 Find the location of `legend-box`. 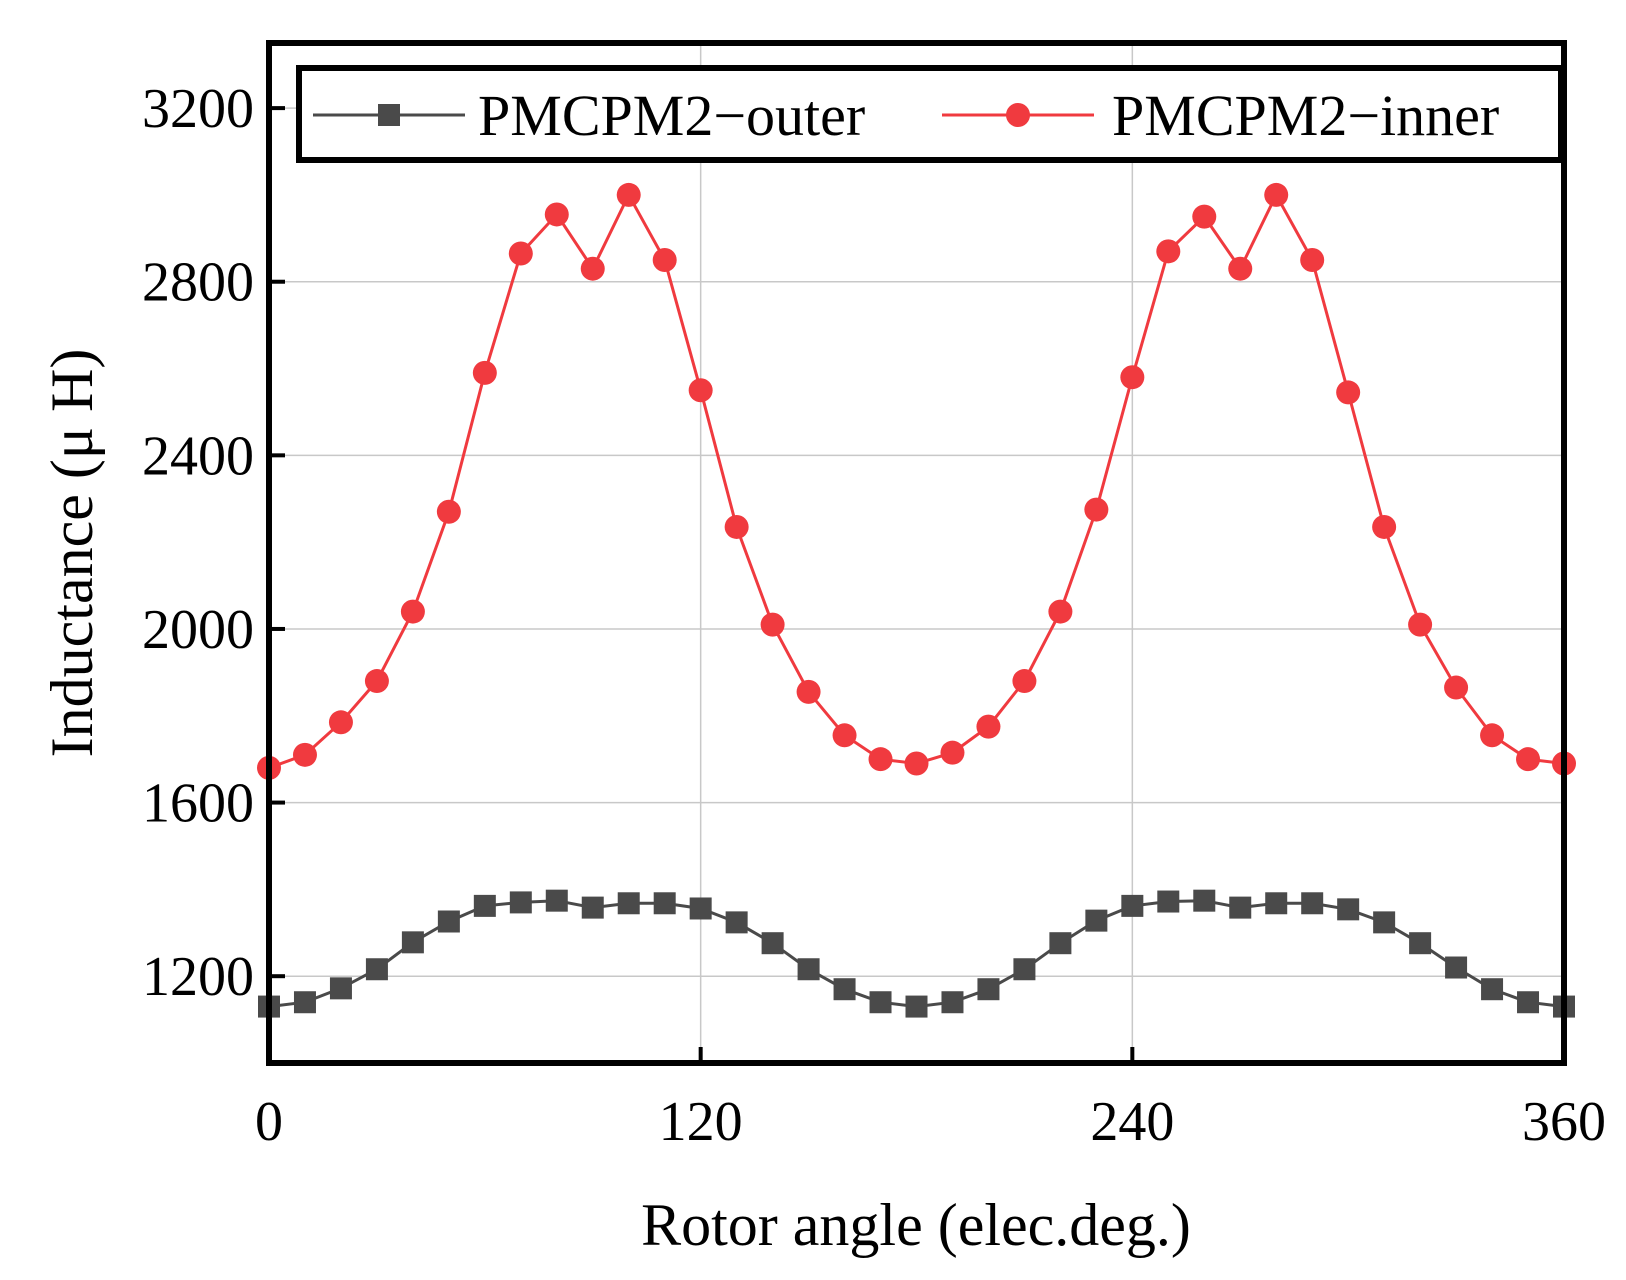

legend-box is located at coordinates (930, 114).